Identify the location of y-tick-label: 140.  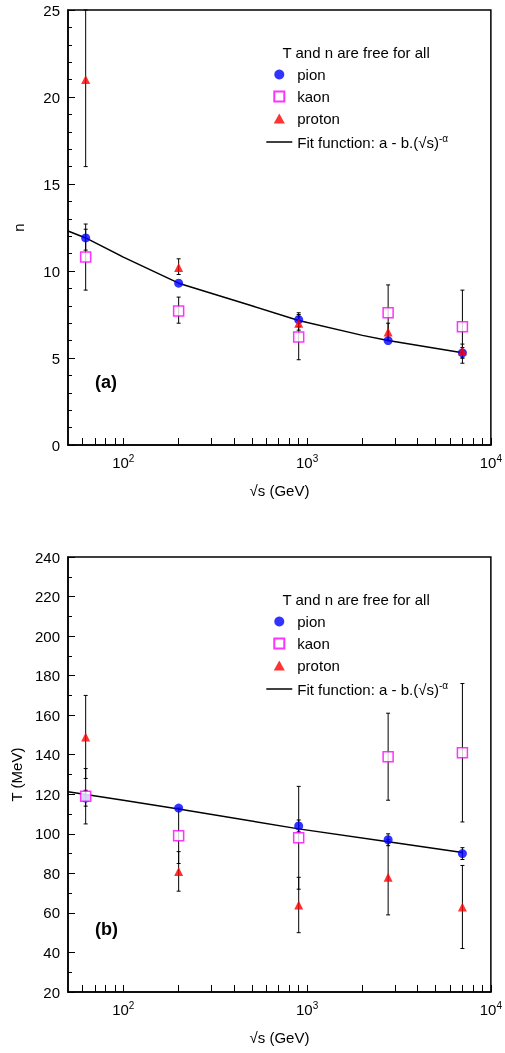
(47, 755).